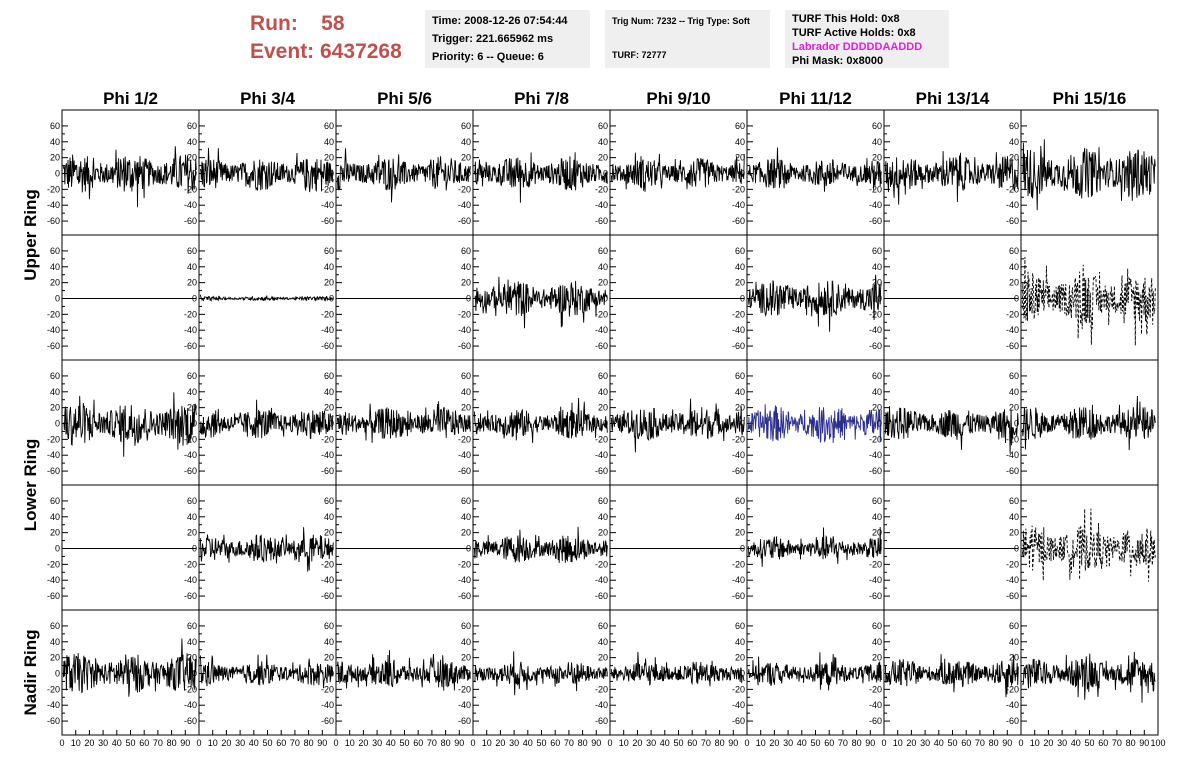  I want to click on waveform-trace-r3-c6, so click(814, 424).